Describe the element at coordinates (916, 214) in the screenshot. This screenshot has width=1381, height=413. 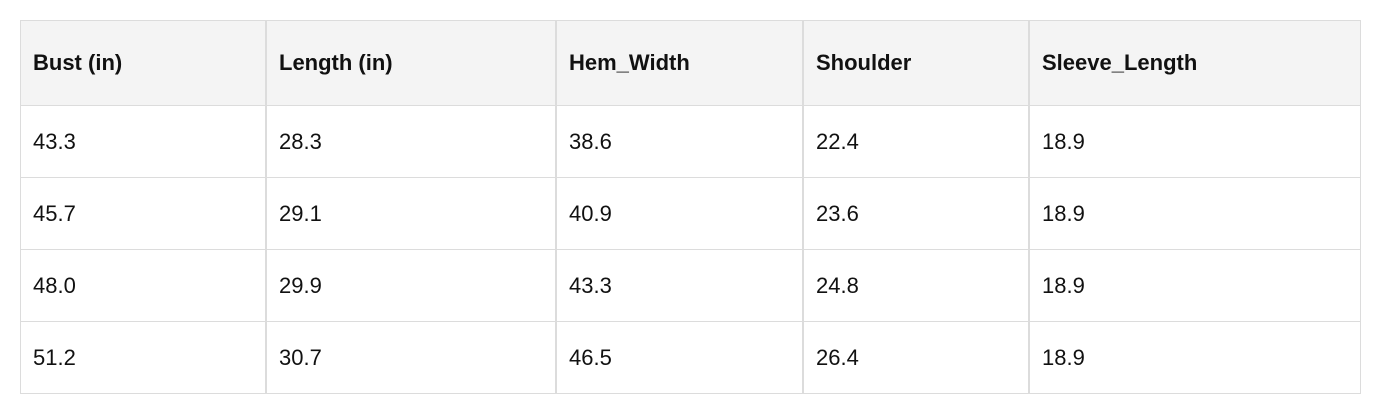
I see `cell-shoulder: 23.6` at that location.